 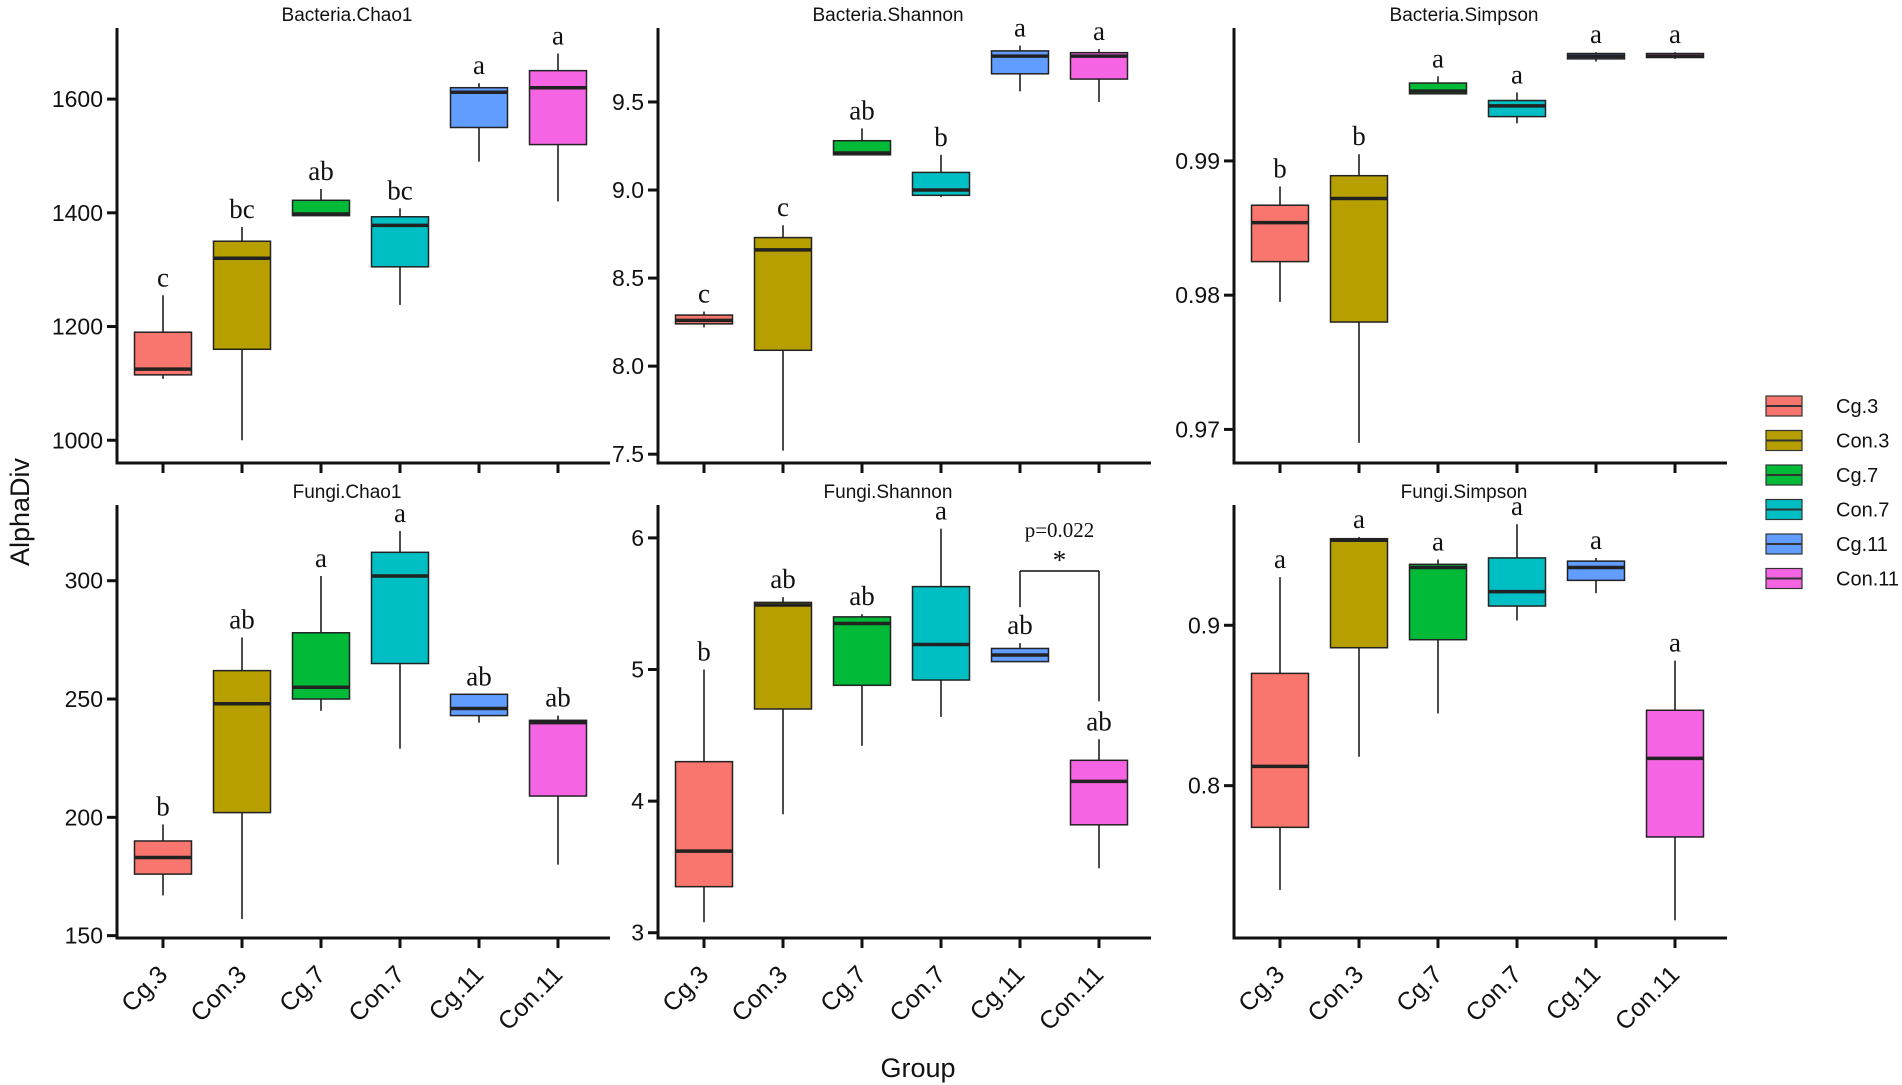 I want to click on box-con-3: a, so click(x=1359, y=630).